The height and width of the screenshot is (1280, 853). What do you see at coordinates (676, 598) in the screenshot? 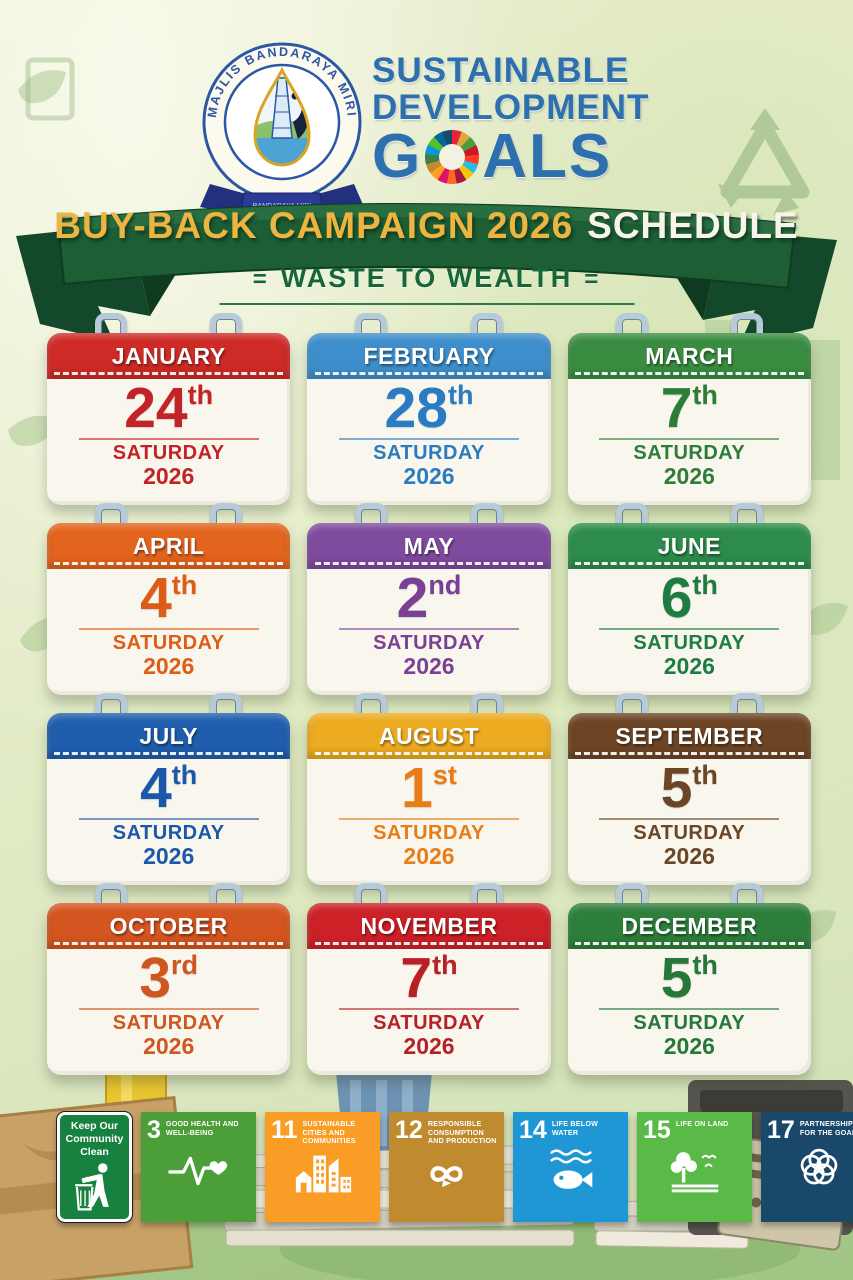
I see `day-value: 6` at bounding box center [676, 598].